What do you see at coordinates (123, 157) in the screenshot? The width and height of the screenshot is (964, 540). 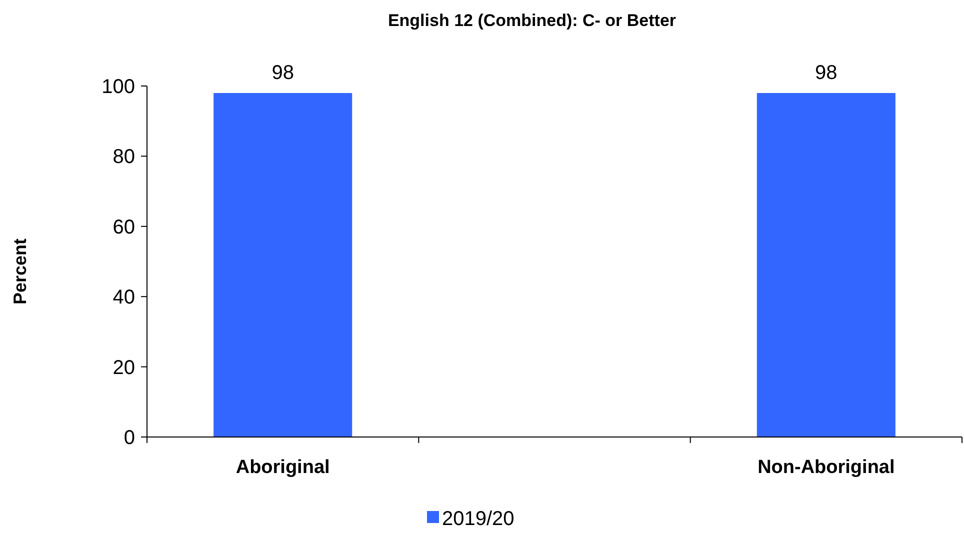 I see `y-tick-label: 80` at bounding box center [123, 157].